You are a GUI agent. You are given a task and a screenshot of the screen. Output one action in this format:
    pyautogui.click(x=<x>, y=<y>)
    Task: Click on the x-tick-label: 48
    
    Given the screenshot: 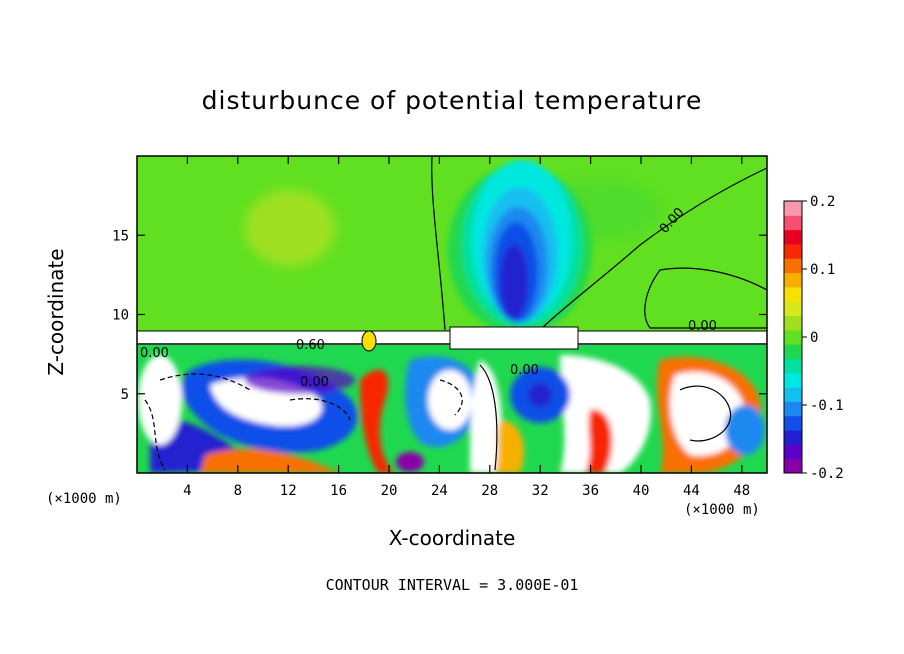 What is the action you would take?
    pyautogui.click(x=741, y=491)
    